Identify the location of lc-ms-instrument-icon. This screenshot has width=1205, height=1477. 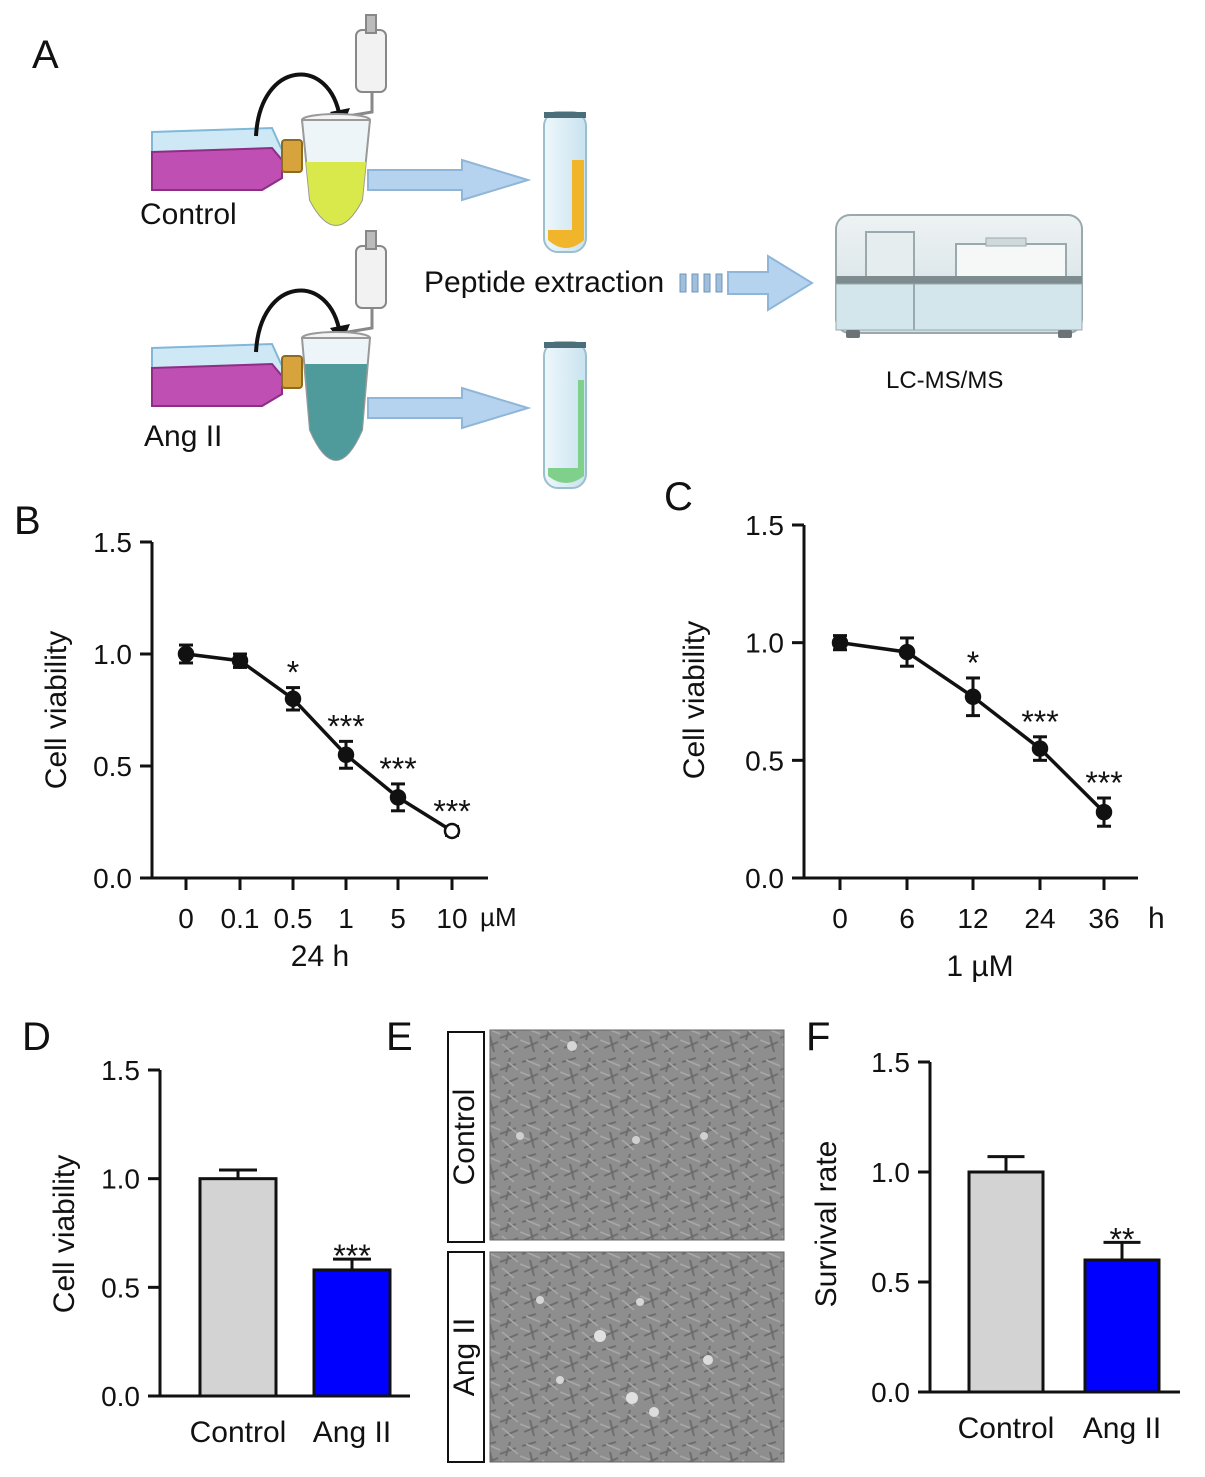
(959, 276).